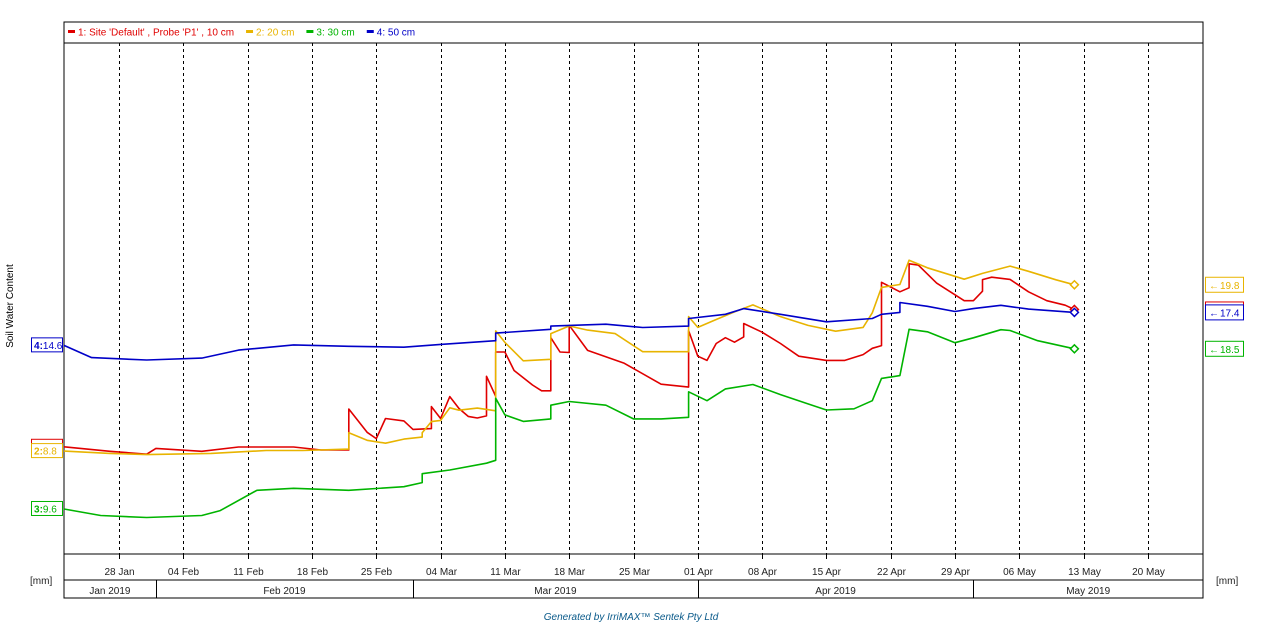  I want to click on end-value-badge: ←19.8, so click(1224, 284).